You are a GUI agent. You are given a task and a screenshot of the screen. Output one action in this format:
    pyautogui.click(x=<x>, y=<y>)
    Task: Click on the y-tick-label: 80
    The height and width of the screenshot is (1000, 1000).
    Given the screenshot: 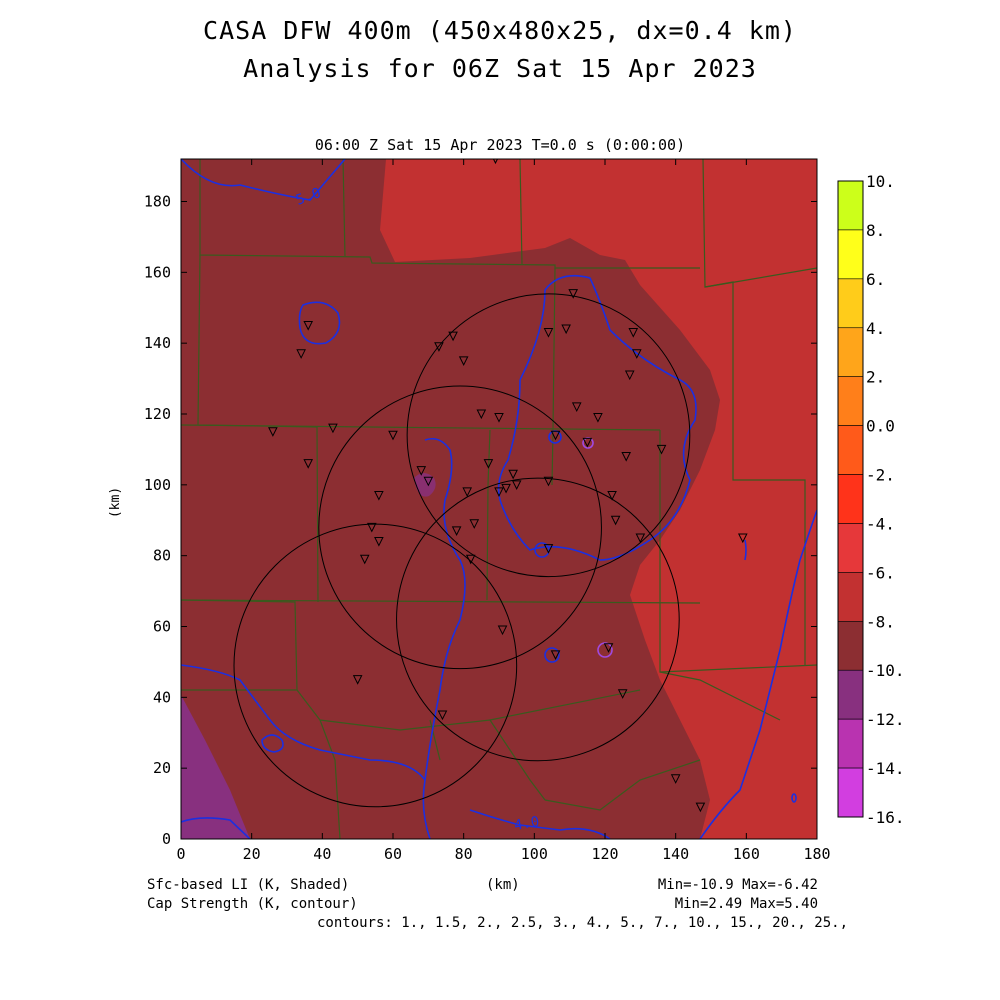 What is the action you would take?
    pyautogui.click(x=162, y=556)
    